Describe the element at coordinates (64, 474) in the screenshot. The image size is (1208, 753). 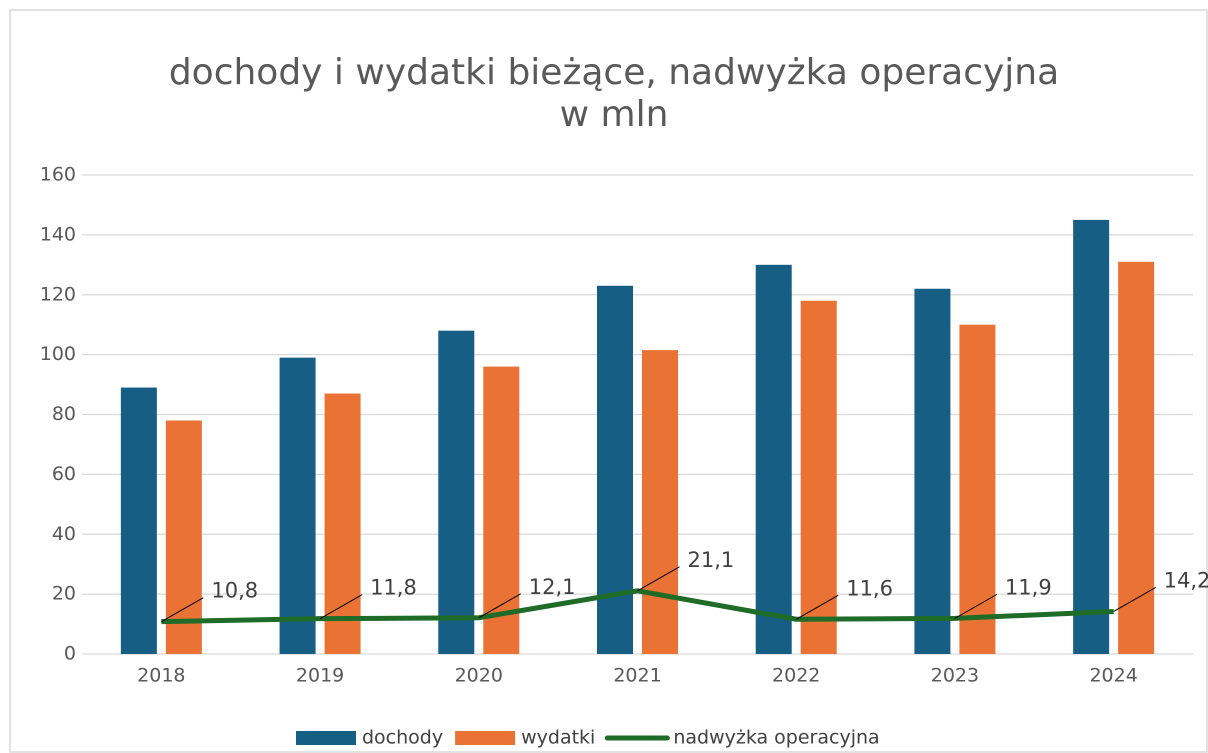
I see `y-tick-label: 60` at that location.